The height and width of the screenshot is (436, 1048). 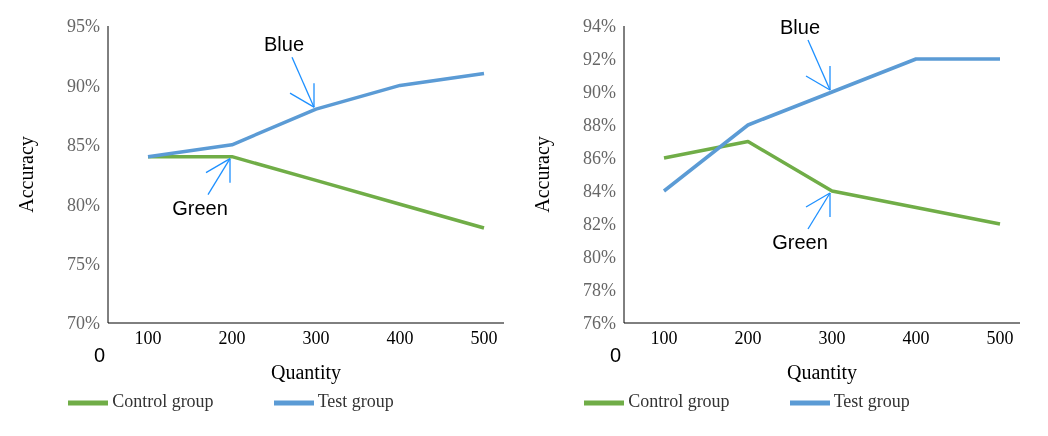 I want to click on y-tick-label: 84%, so click(x=599, y=191).